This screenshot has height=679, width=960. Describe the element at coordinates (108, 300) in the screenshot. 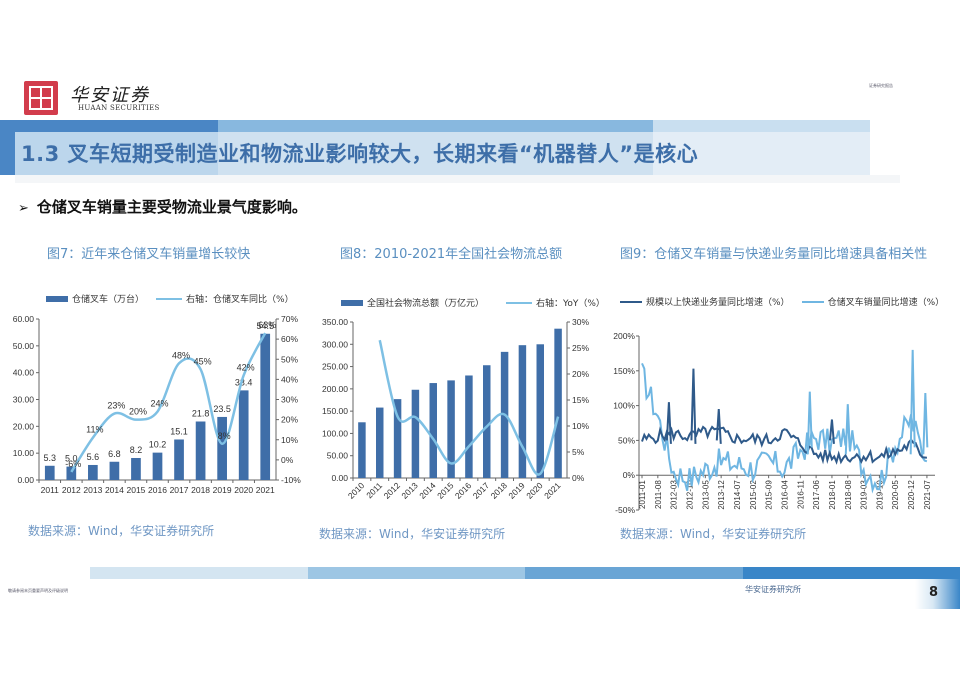

I see `legend-label: 仓储叉车（万台）` at that location.